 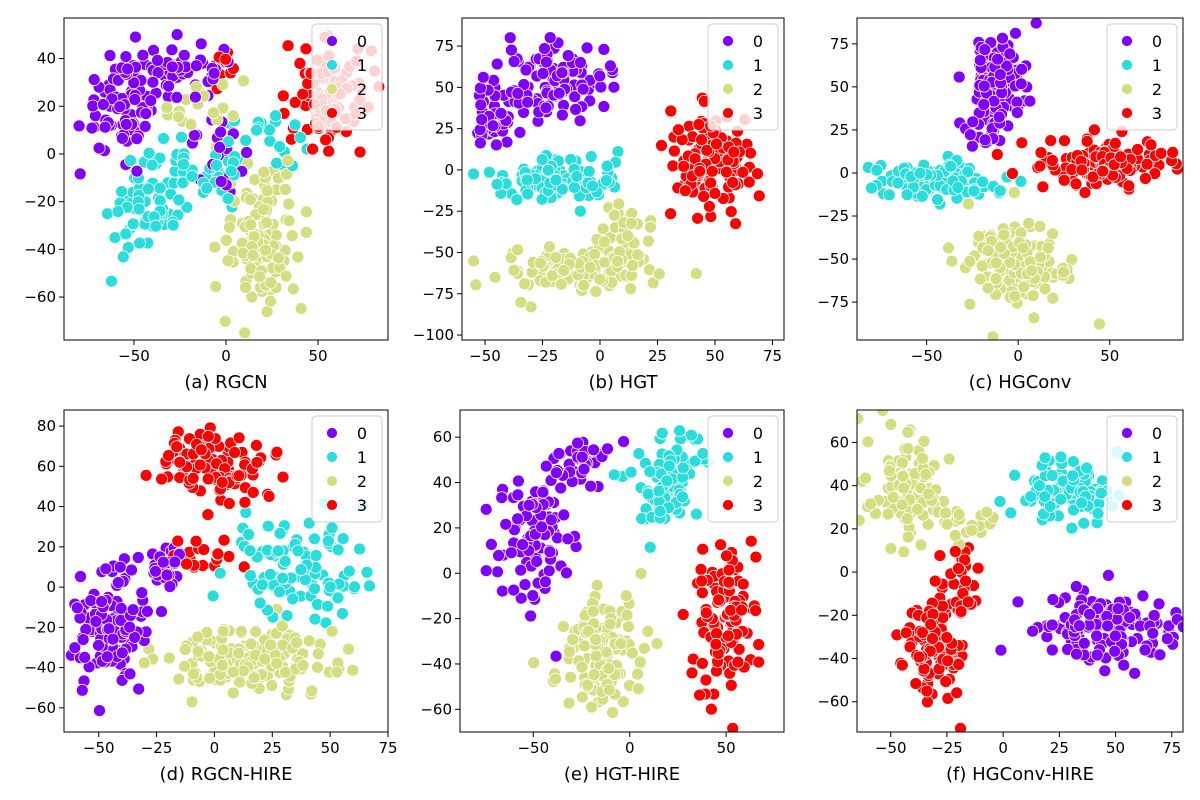 What do you see at coordinates (206, 205) in the screenshot?
I see `scatter-panel: −50 0 50 −60 −40 −20 0 20 40 (a) RGCN 0 1 2 3` at bounding box center [206, 205].